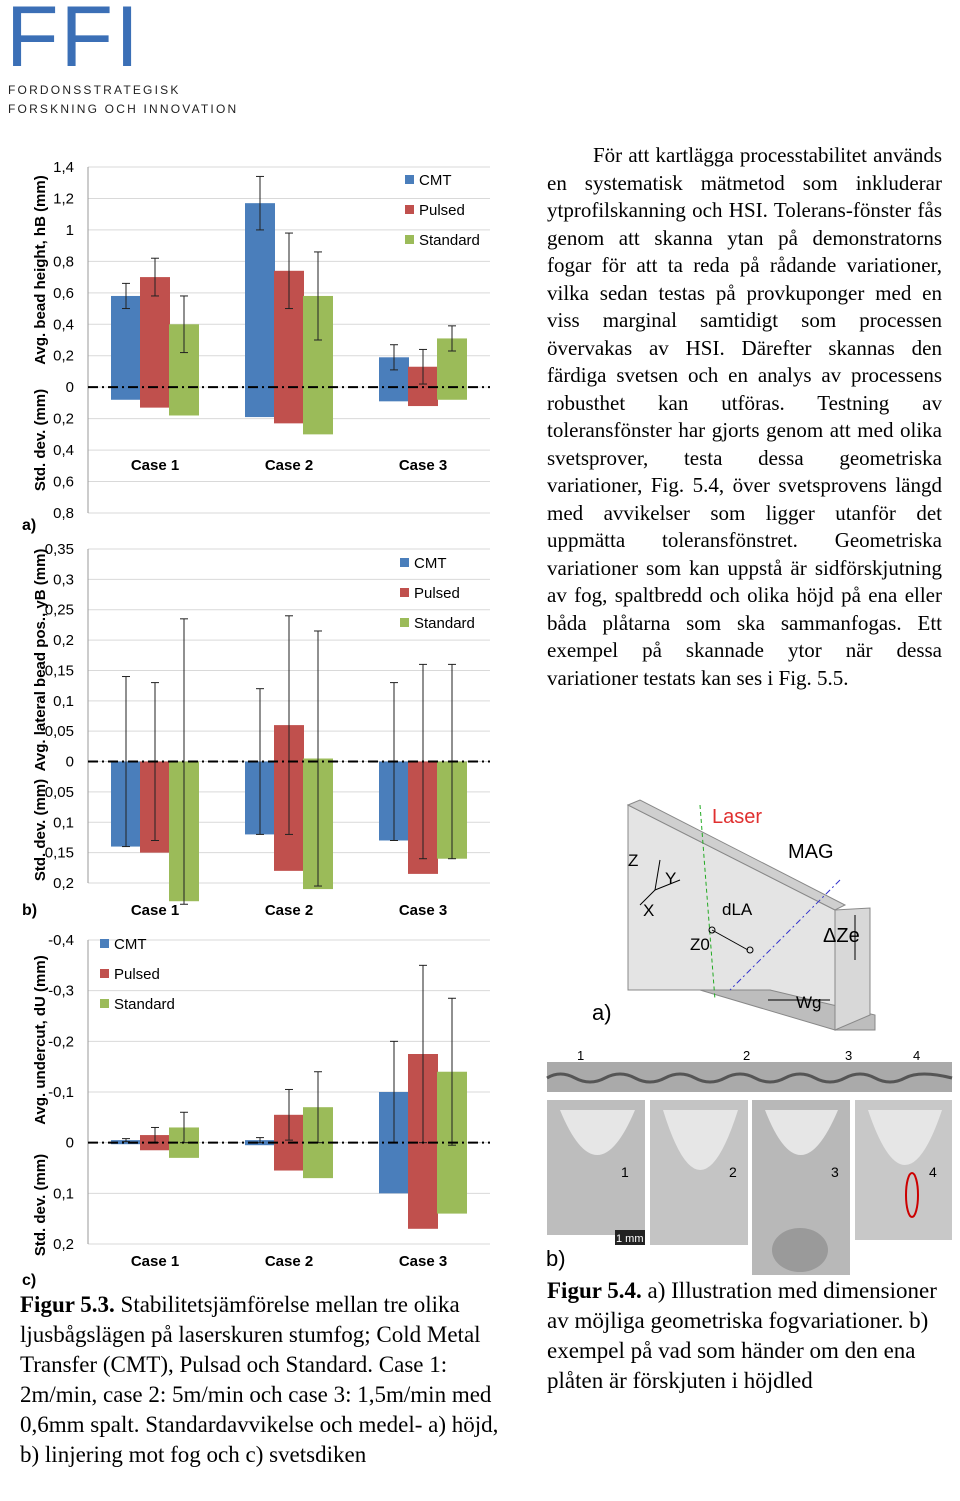 The width and height of the screenshot is (960, 1501). What do you see at coordinates (73, 42) in the screenshot?
I see `logo: FFI` at bounding box center [73, 42].